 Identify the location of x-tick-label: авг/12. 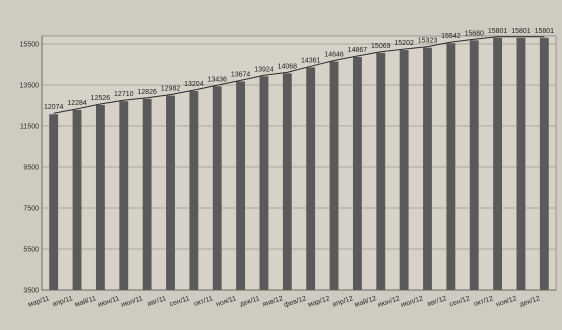
(436, 301).